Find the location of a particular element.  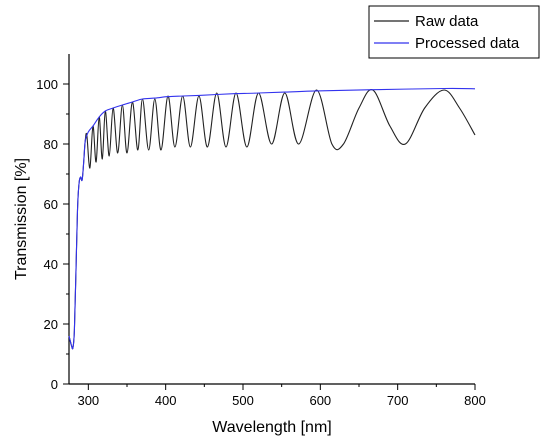

y-tick-label: 0 is located at coordinates (54, 384).